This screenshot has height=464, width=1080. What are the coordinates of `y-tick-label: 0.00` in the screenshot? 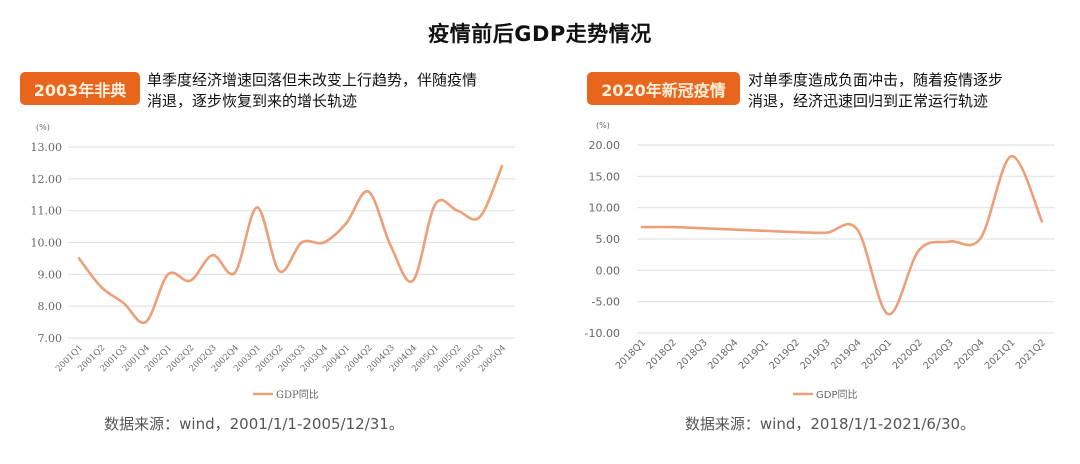 It's located at (608, 270).